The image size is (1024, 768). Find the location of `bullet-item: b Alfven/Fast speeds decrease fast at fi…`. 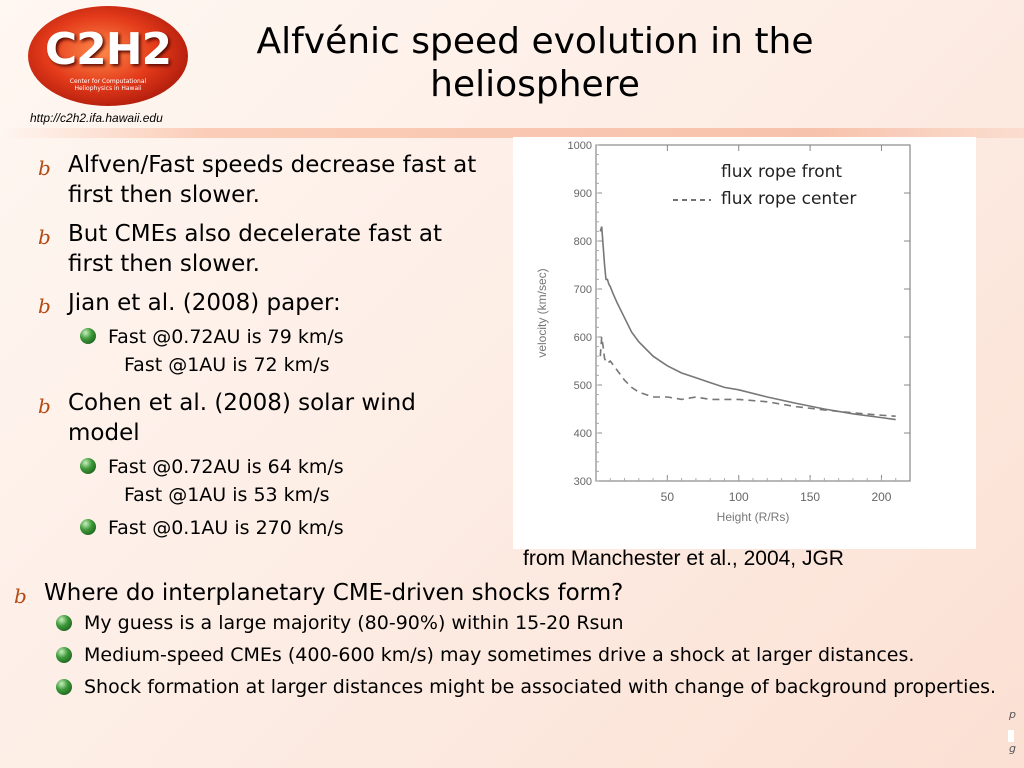

bullet-item: b Alfven/Fast speeds decrease fast at fi… is located at coordinates (263, 180).